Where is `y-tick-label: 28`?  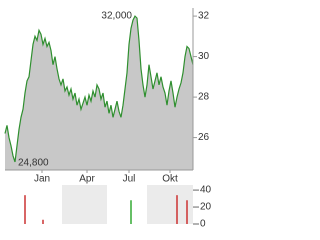
y-tick-label: 28 is located at coordinates (204, 97).